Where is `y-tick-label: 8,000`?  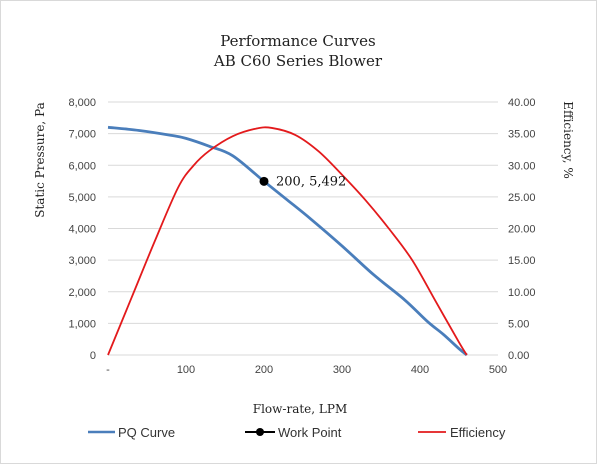 y-tick-label: 8,000 is located at coordinates (82, 103).